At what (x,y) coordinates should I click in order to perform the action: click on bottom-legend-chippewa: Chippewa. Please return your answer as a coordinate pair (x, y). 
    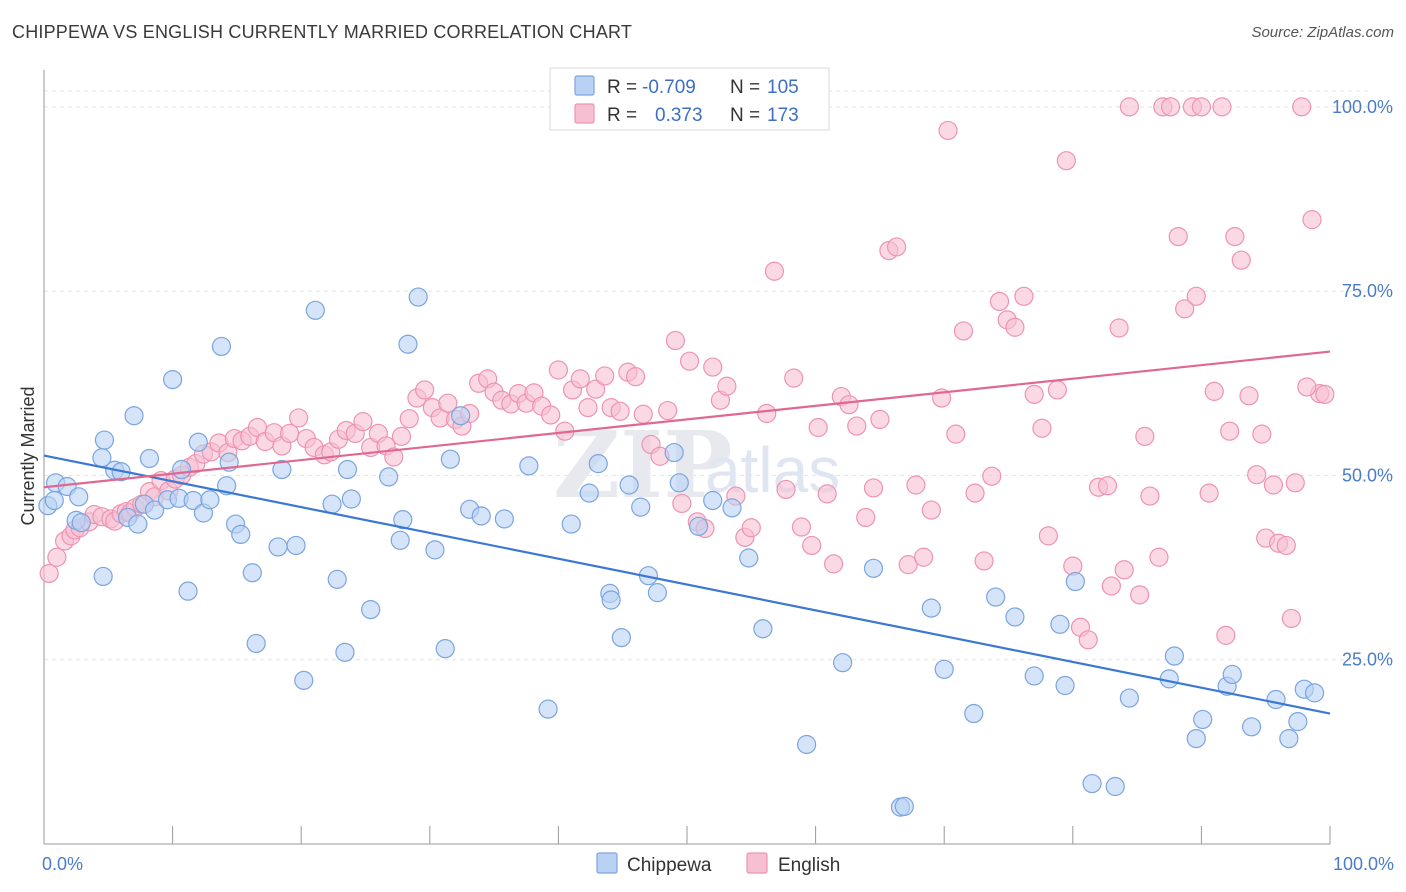
    Looking at the image, I should click on (669, 865).